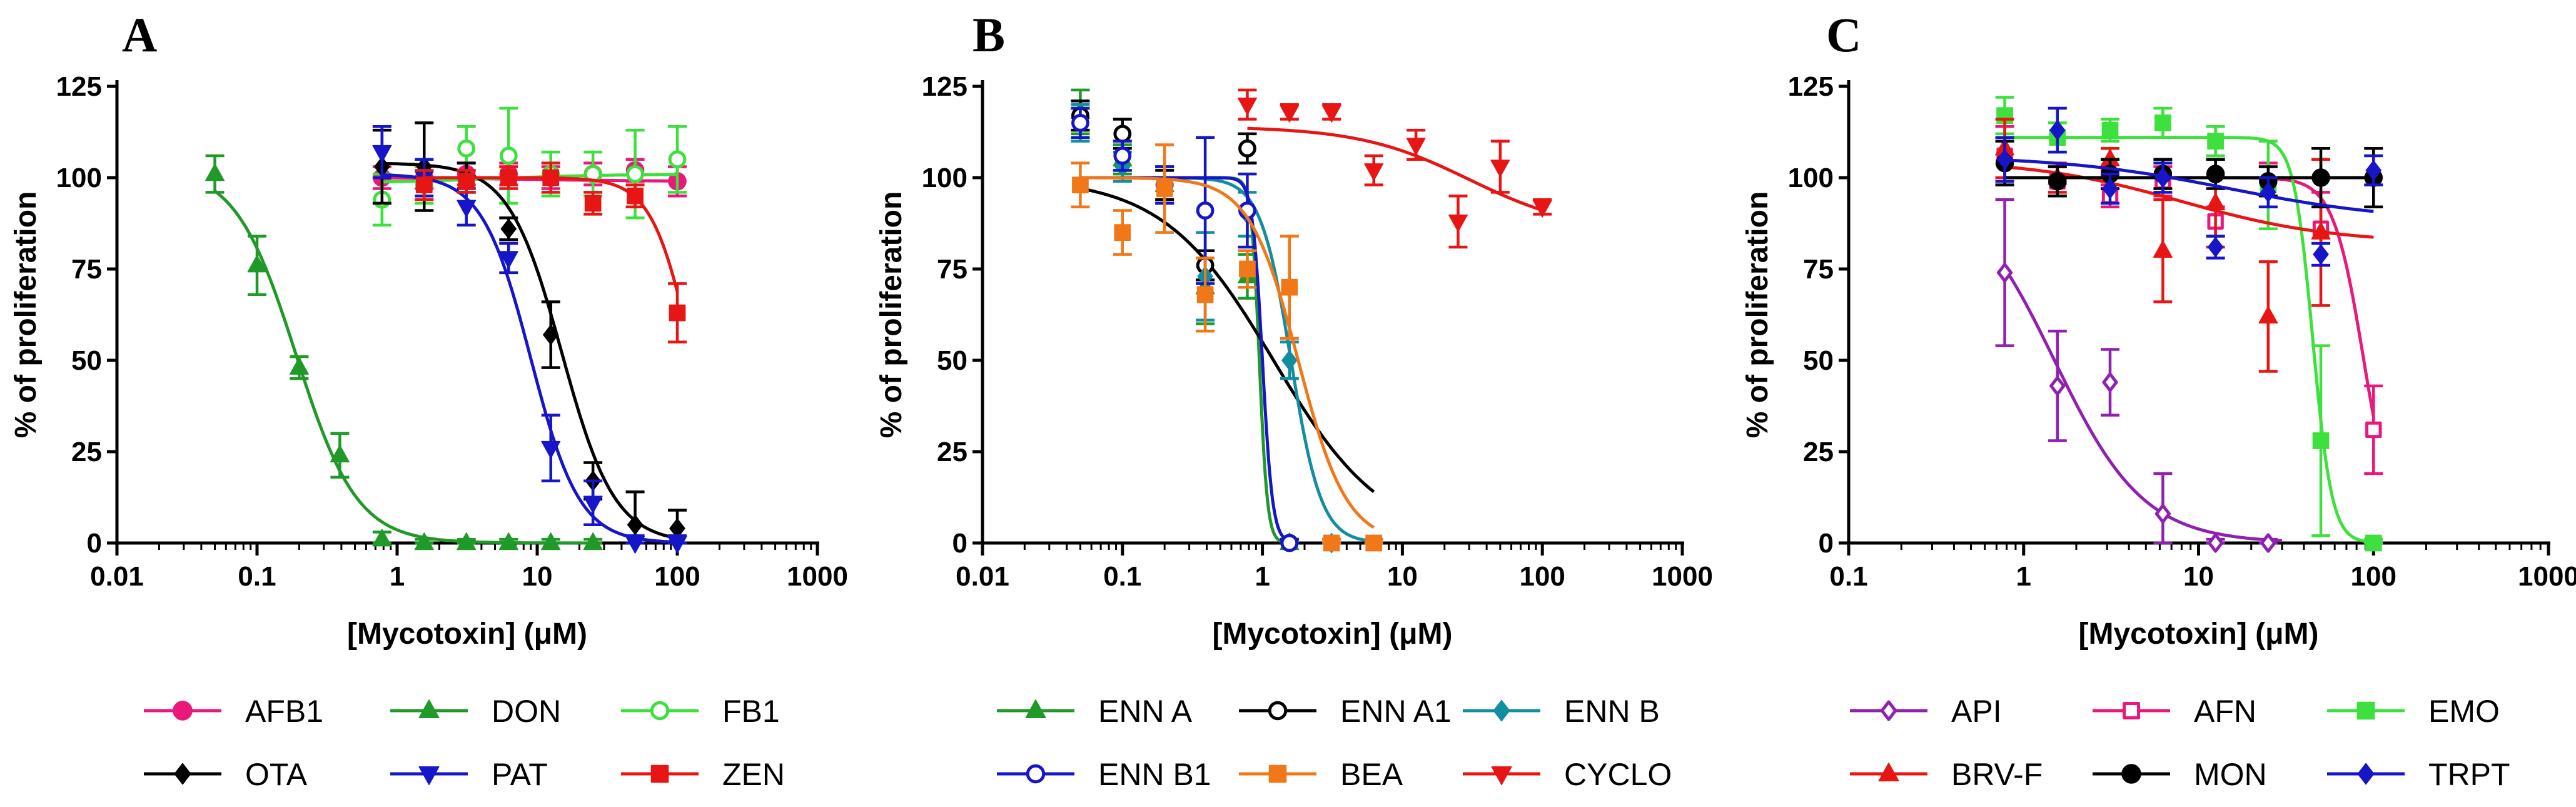 The width and height of the screenshot is (2576, 807). Describe the element at coordinates (1811, 86) in the screenshot. I see `y-tick-label: 125` at that location.